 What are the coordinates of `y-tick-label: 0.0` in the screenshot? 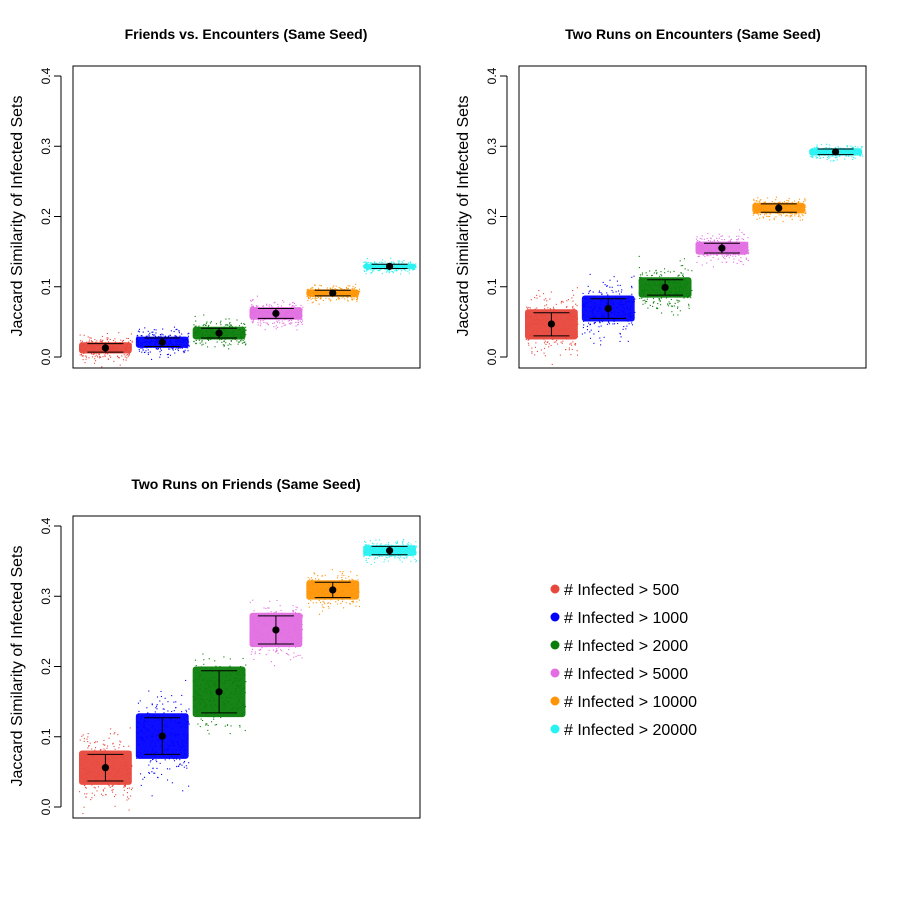 It's located at (46, 356).